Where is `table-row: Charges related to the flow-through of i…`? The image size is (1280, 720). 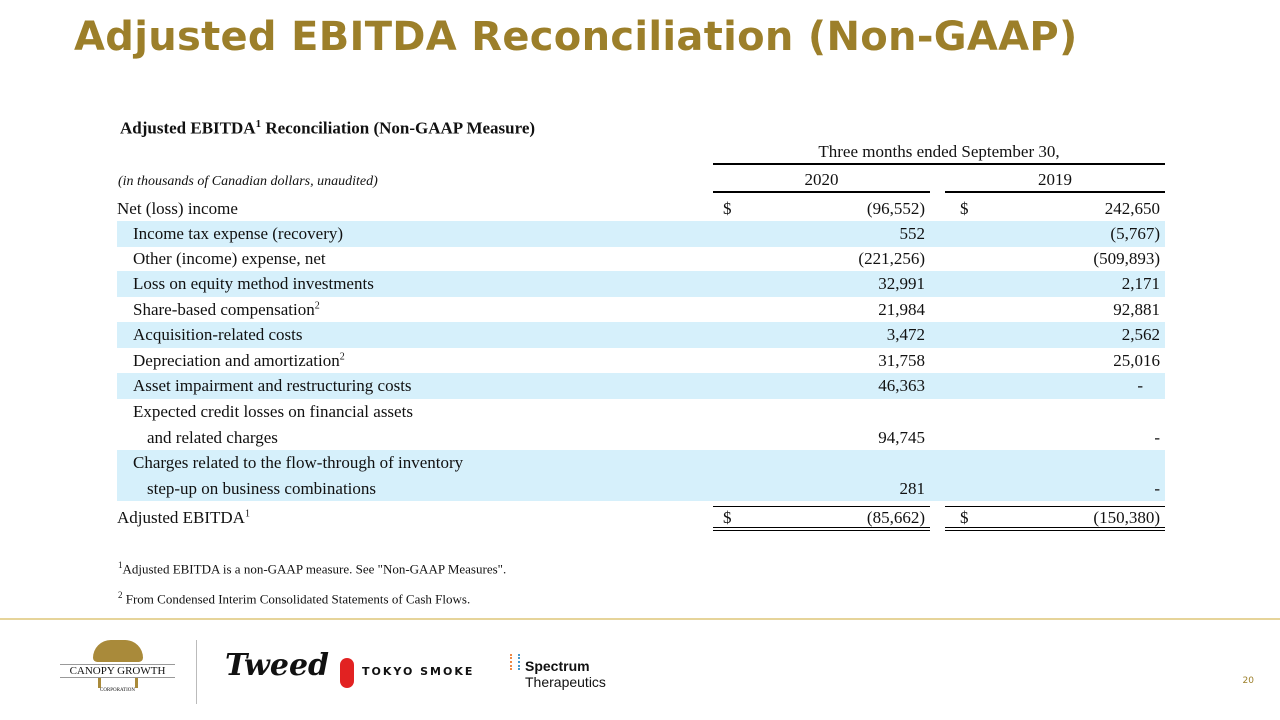 table-row: Charges related to the flow-through of i… is located at coordinates (641, 475).